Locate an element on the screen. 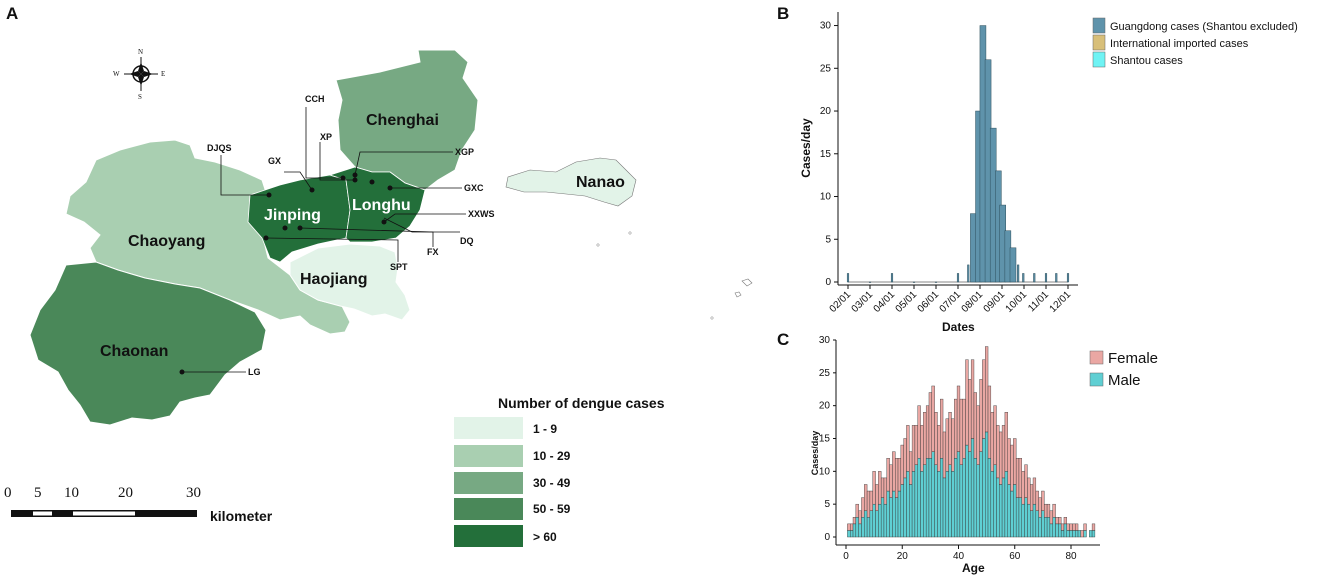  site-dot-djqs is located at coordinates (269, 195).